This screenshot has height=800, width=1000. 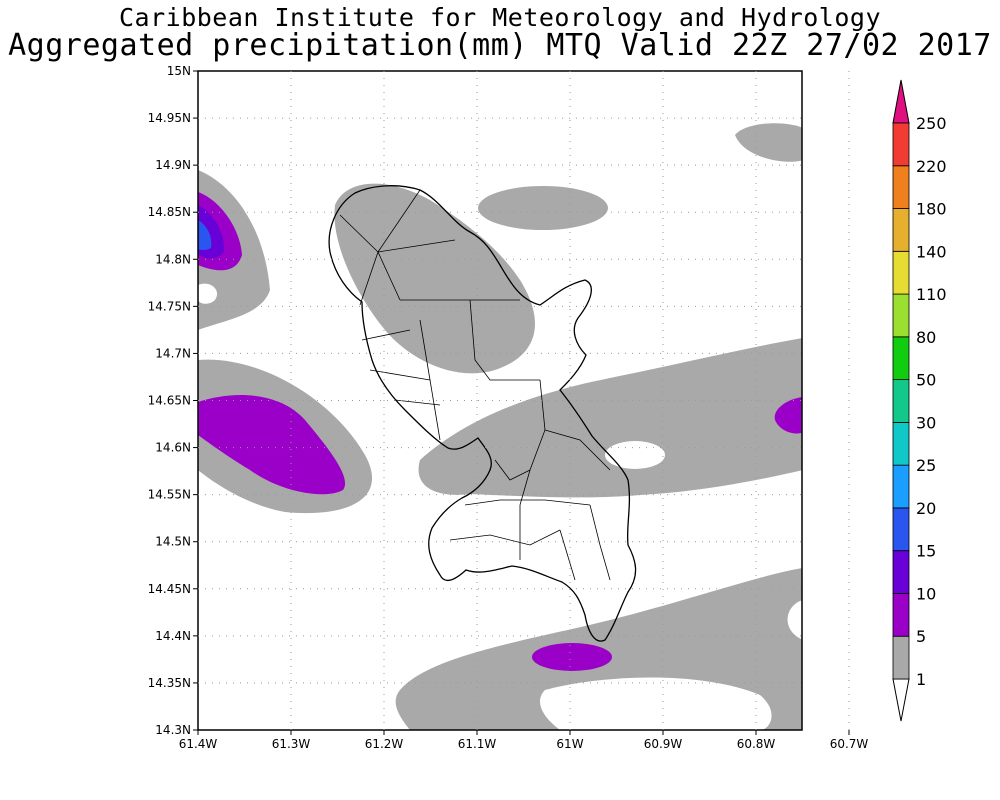 I want to click on lat-label: 14.9N, so click(x=173, y=165).